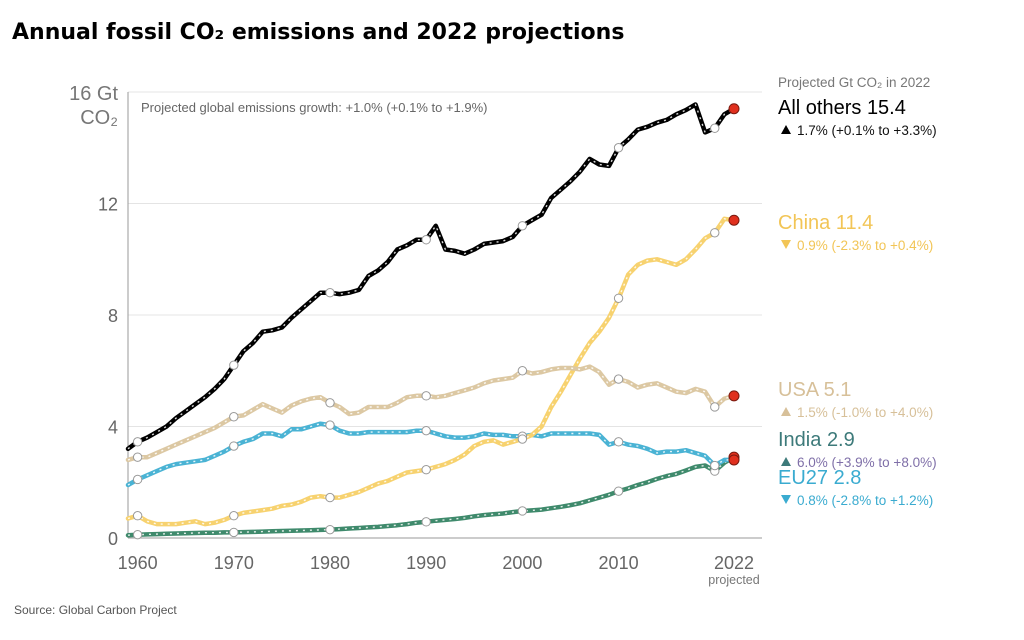 Image resolution: width=1024 pixels, height=640 pixels. What do you see at coordinates (838, 390) in the screenshot?
I see `legend-value: 5.1` at bounding box center [838, 390].